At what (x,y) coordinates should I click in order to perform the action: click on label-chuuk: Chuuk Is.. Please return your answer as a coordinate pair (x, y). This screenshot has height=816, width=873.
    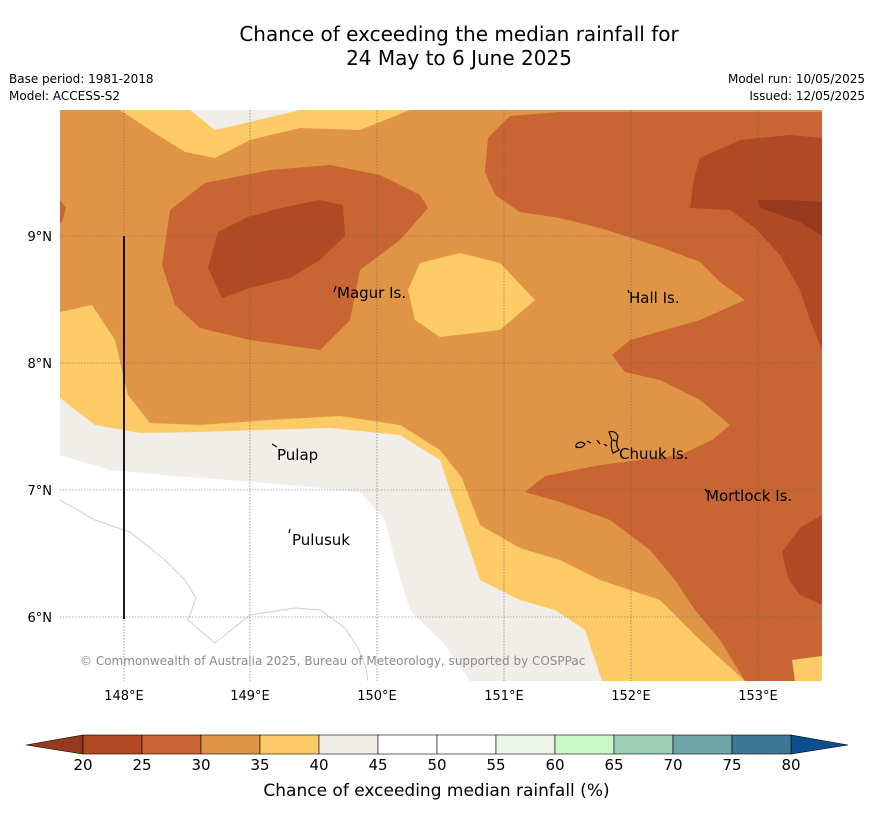
    Looking at the image, I should click on (653, 454).